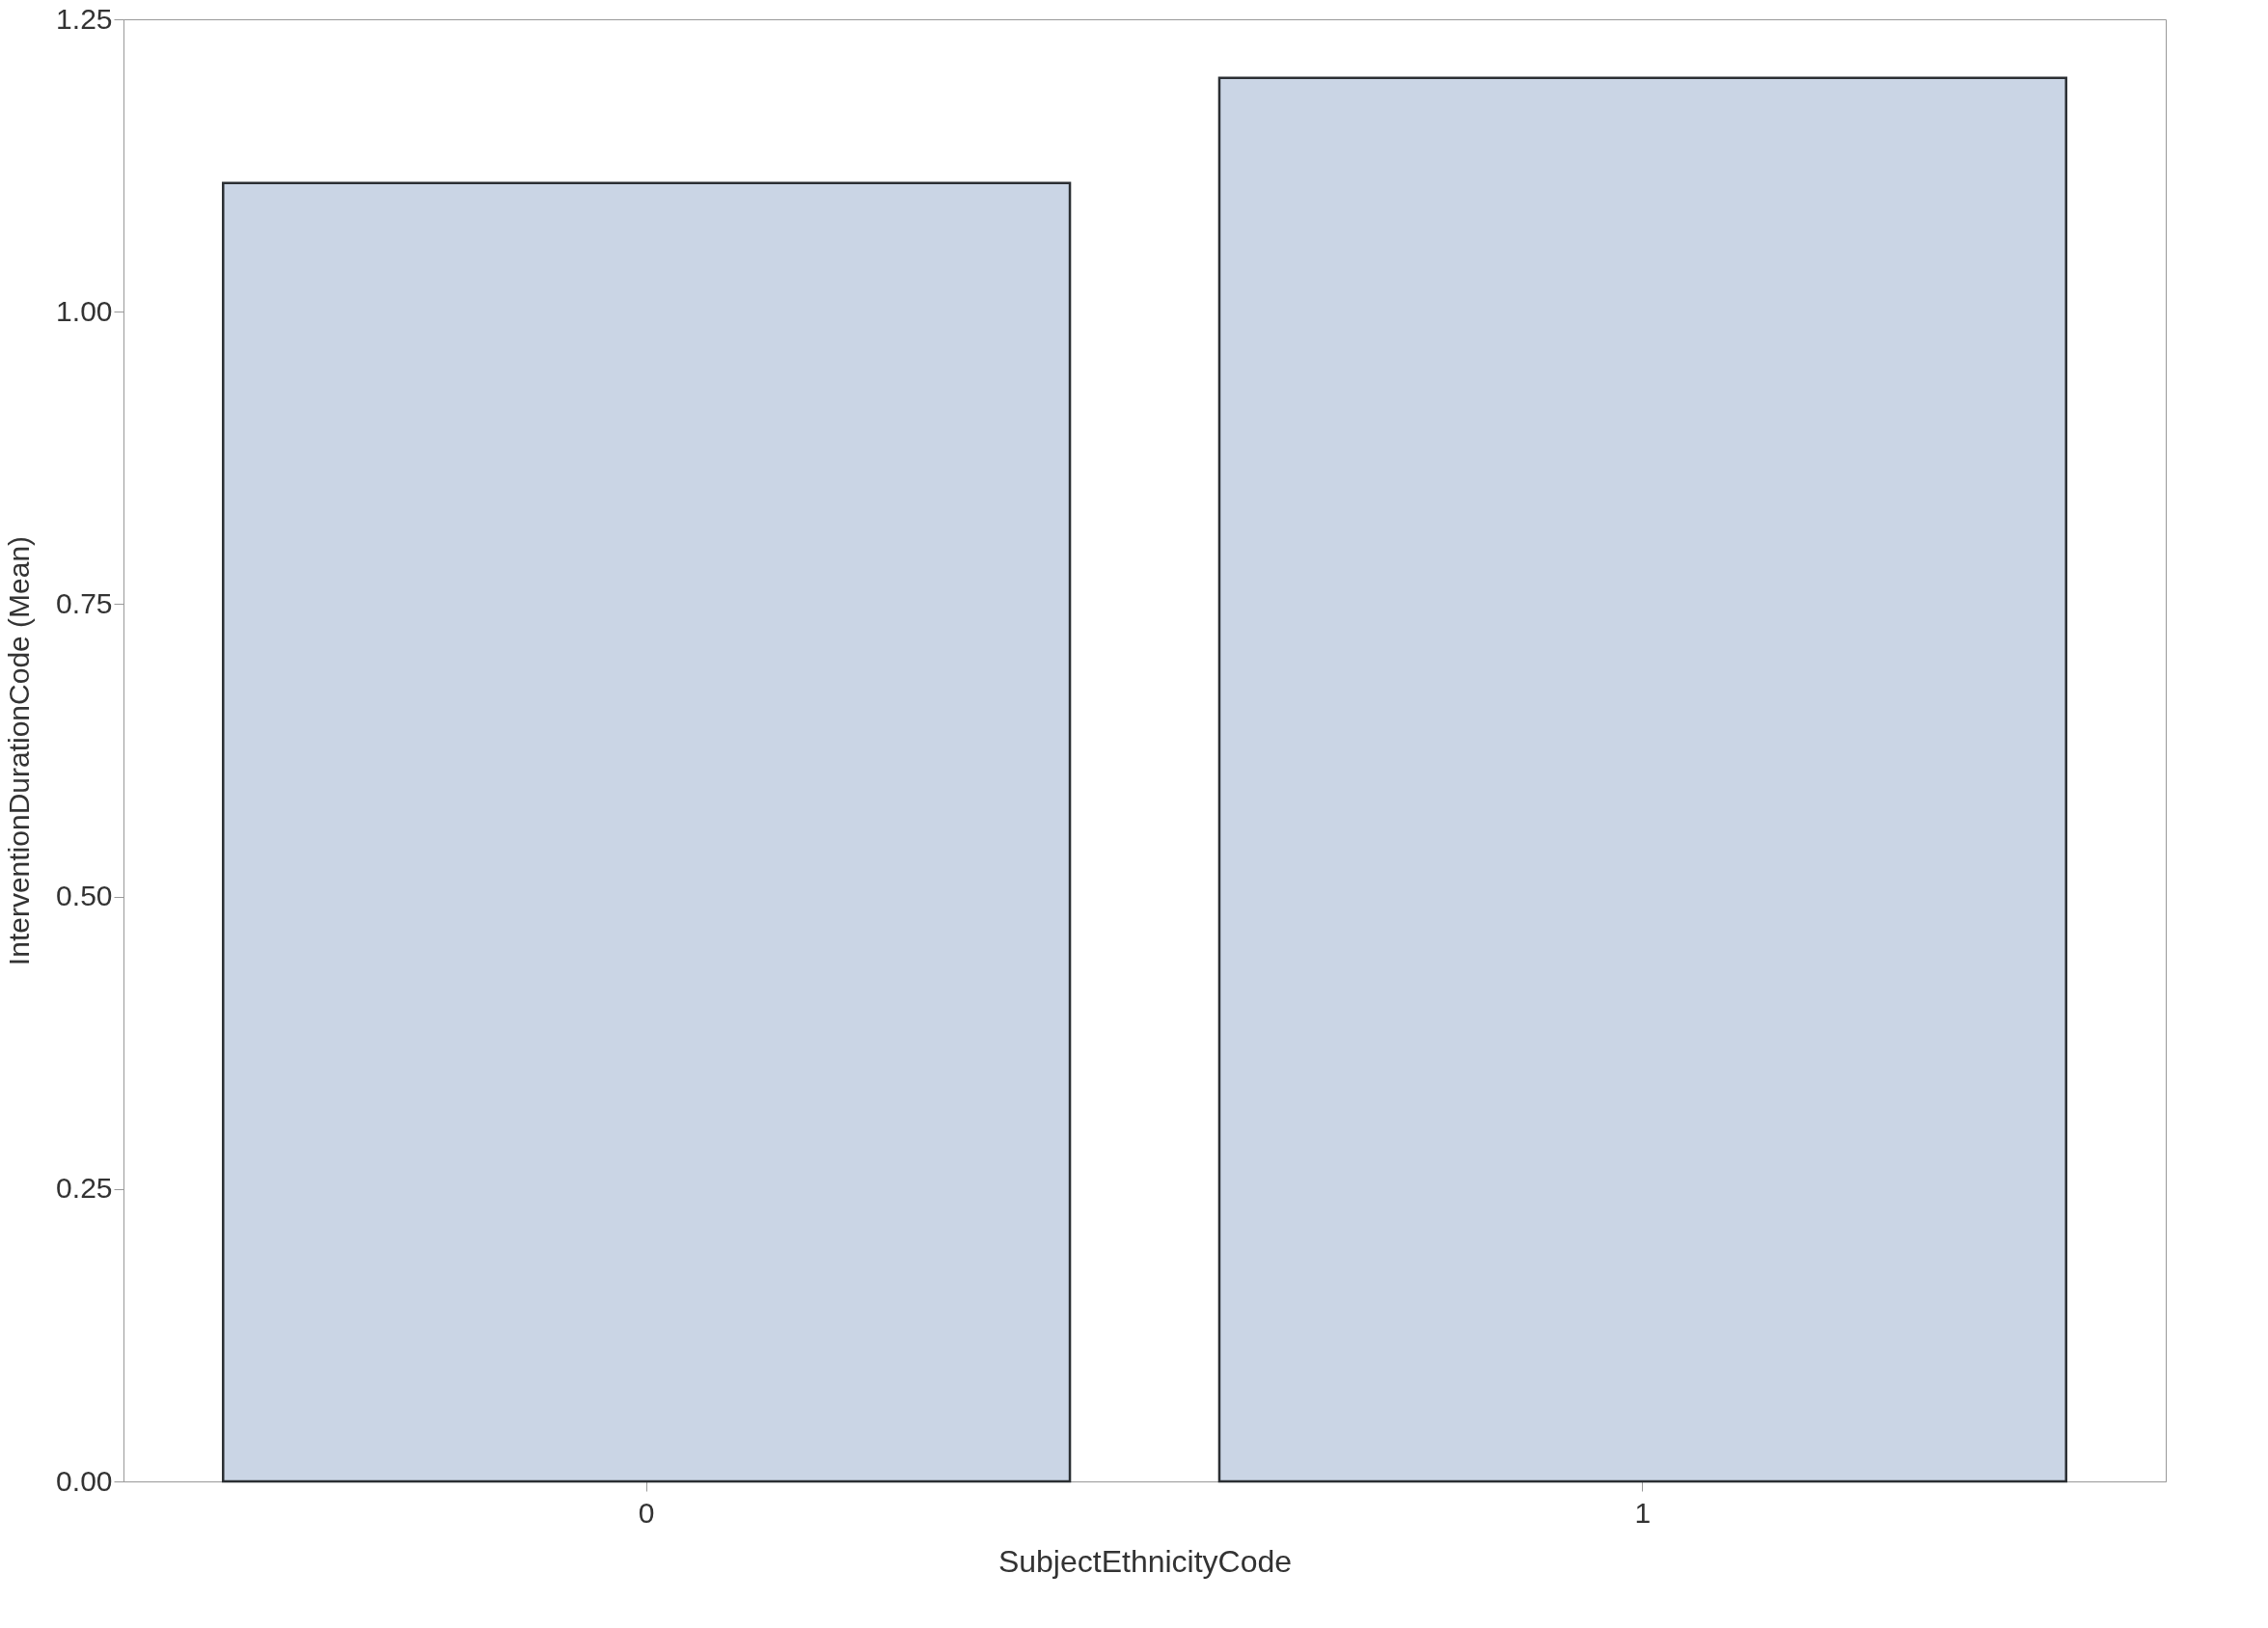 The width and height of the screenshot is (2268, 1628). What do you see at coordinates (85, 1480) in the screenshot?
I see `y-tick-label: 0.00` at bounding box center [85, 1480].